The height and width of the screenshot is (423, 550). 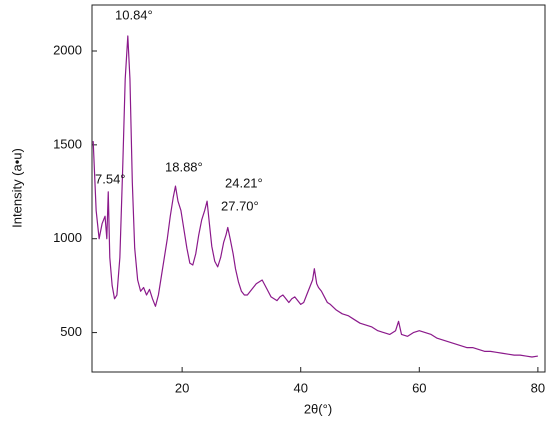 I want to click on x-tick-label: 40, so click(x=300, y=387).